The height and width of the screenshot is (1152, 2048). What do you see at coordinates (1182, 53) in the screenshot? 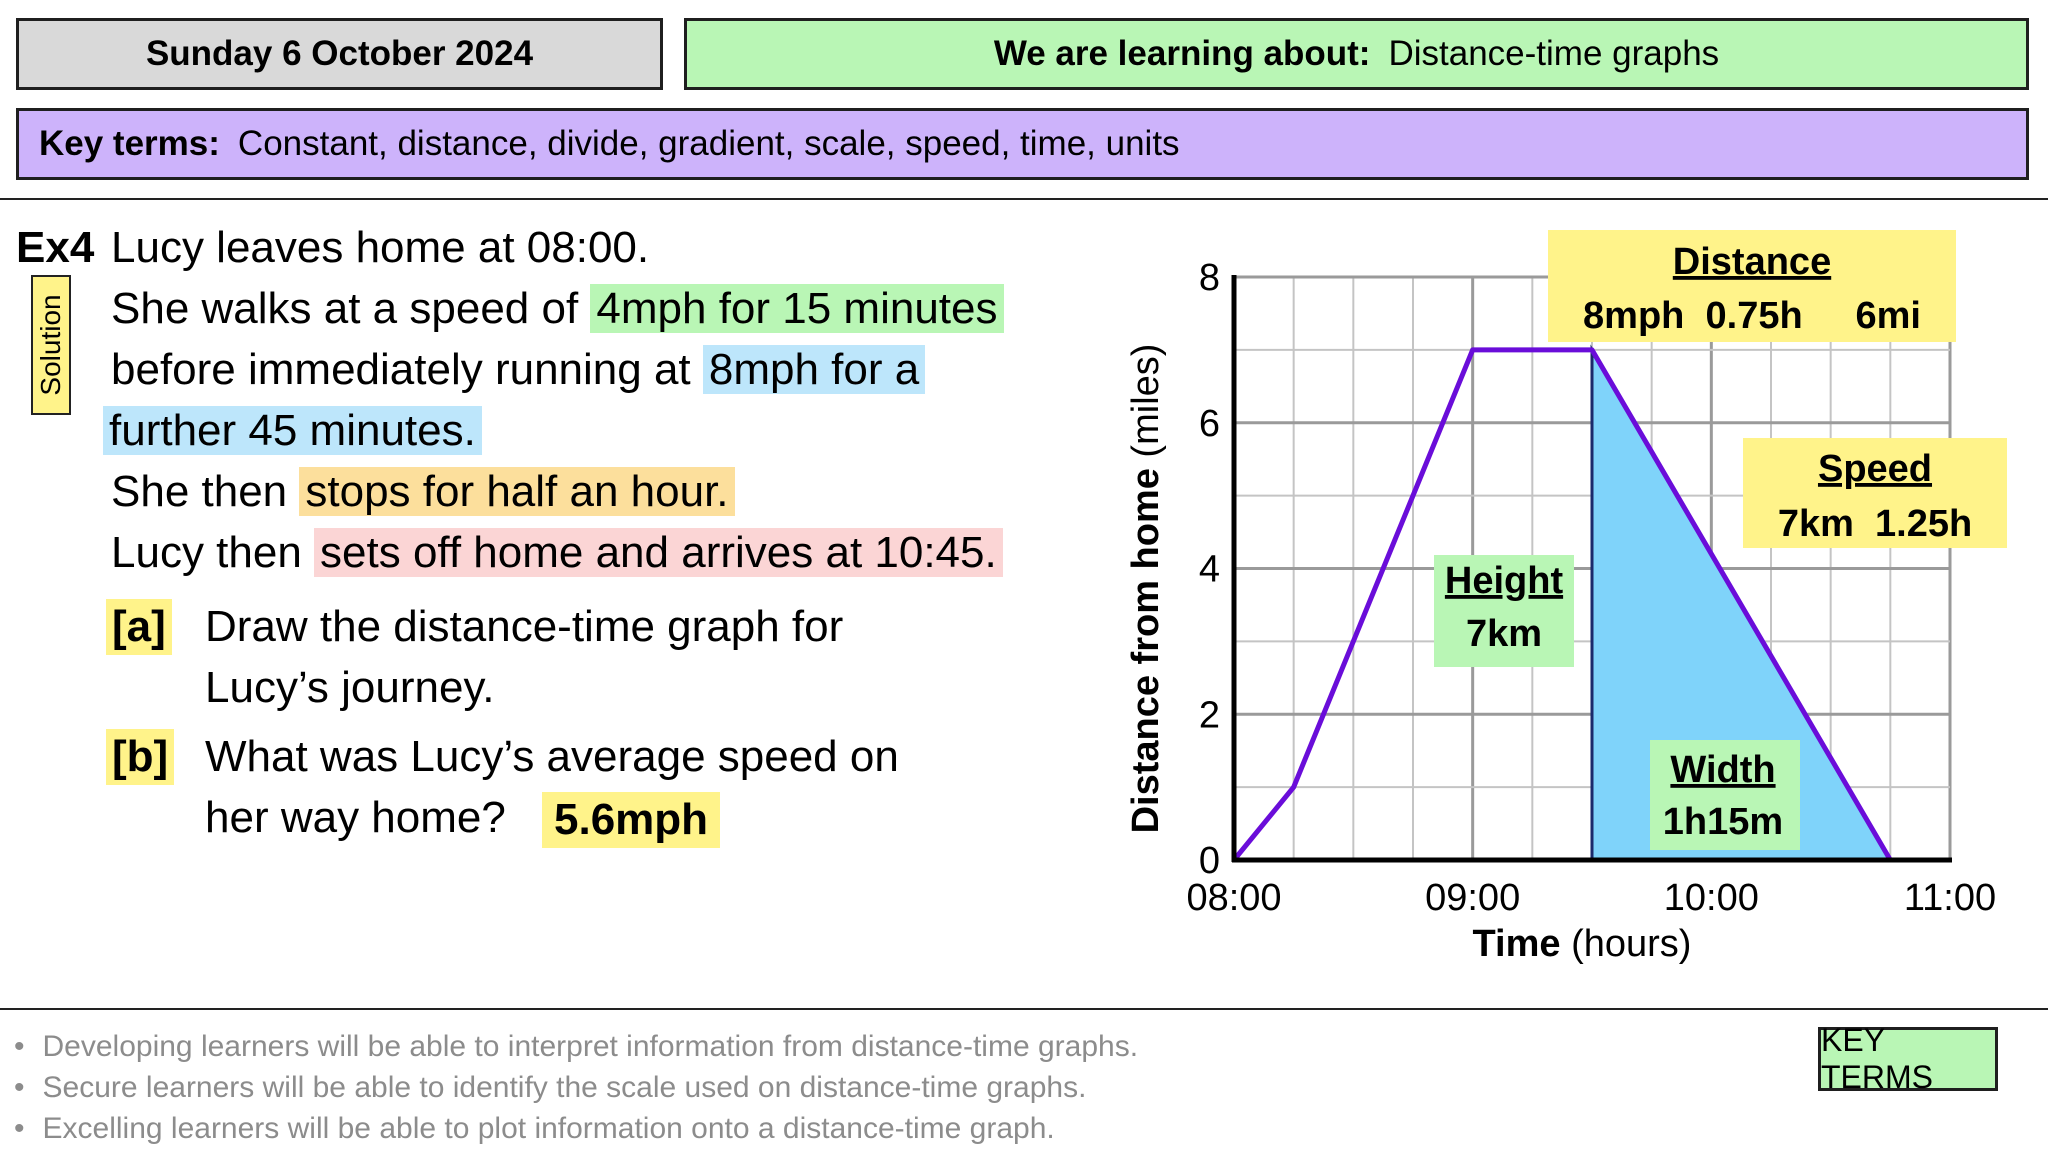
I see `learning-label: We are learning about:` at bounding box center [1182, 53].